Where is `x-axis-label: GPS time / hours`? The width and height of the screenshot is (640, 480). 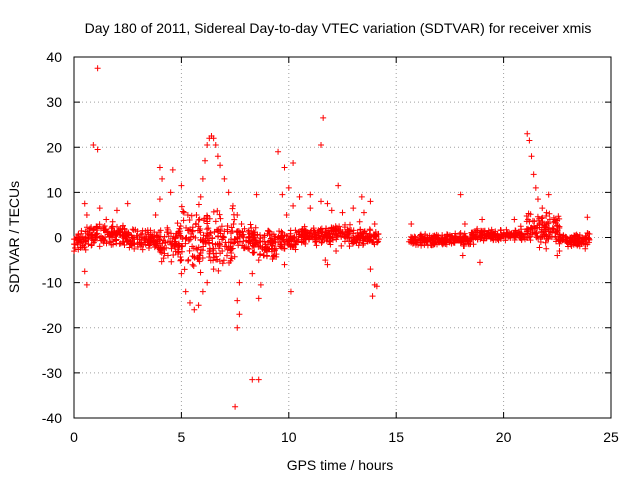 x-axis-label: GPS time / hours is located at coordinates (340, 465).